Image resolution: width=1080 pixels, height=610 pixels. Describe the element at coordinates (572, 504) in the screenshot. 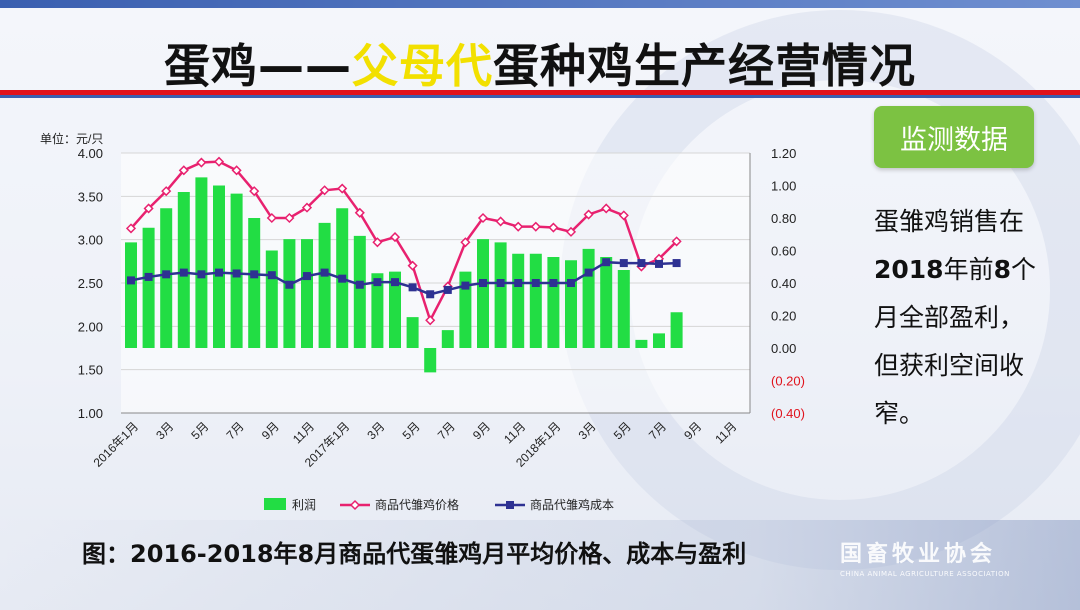

I see `legend-cost-label: 商品代雏鸡成本` at that location.